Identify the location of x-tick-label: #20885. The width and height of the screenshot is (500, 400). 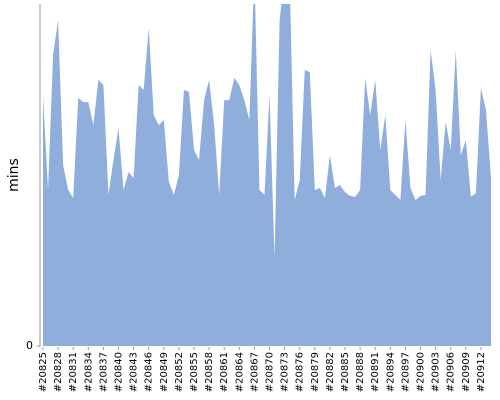
(345, 372).